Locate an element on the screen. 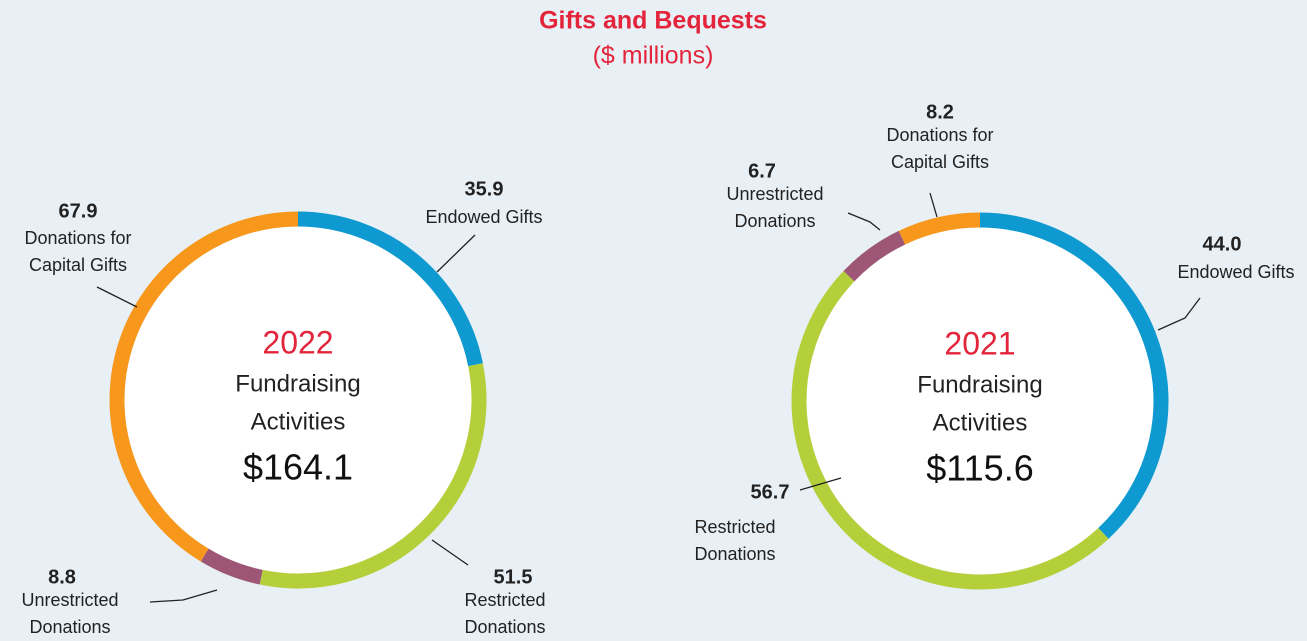 The width and height of the screenshot is (1307, 641). value-label: 8.8 is located at coordinates (62, 577).